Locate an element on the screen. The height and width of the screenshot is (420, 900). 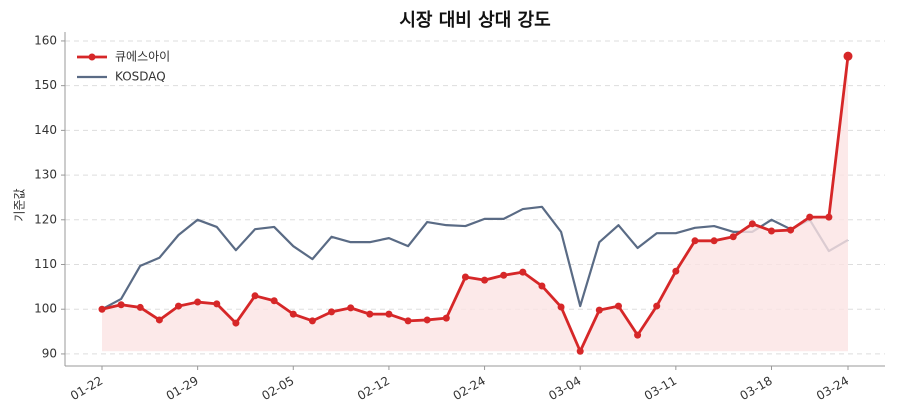
y-axis-label: 기준값 is located at coordinates (20, 204).